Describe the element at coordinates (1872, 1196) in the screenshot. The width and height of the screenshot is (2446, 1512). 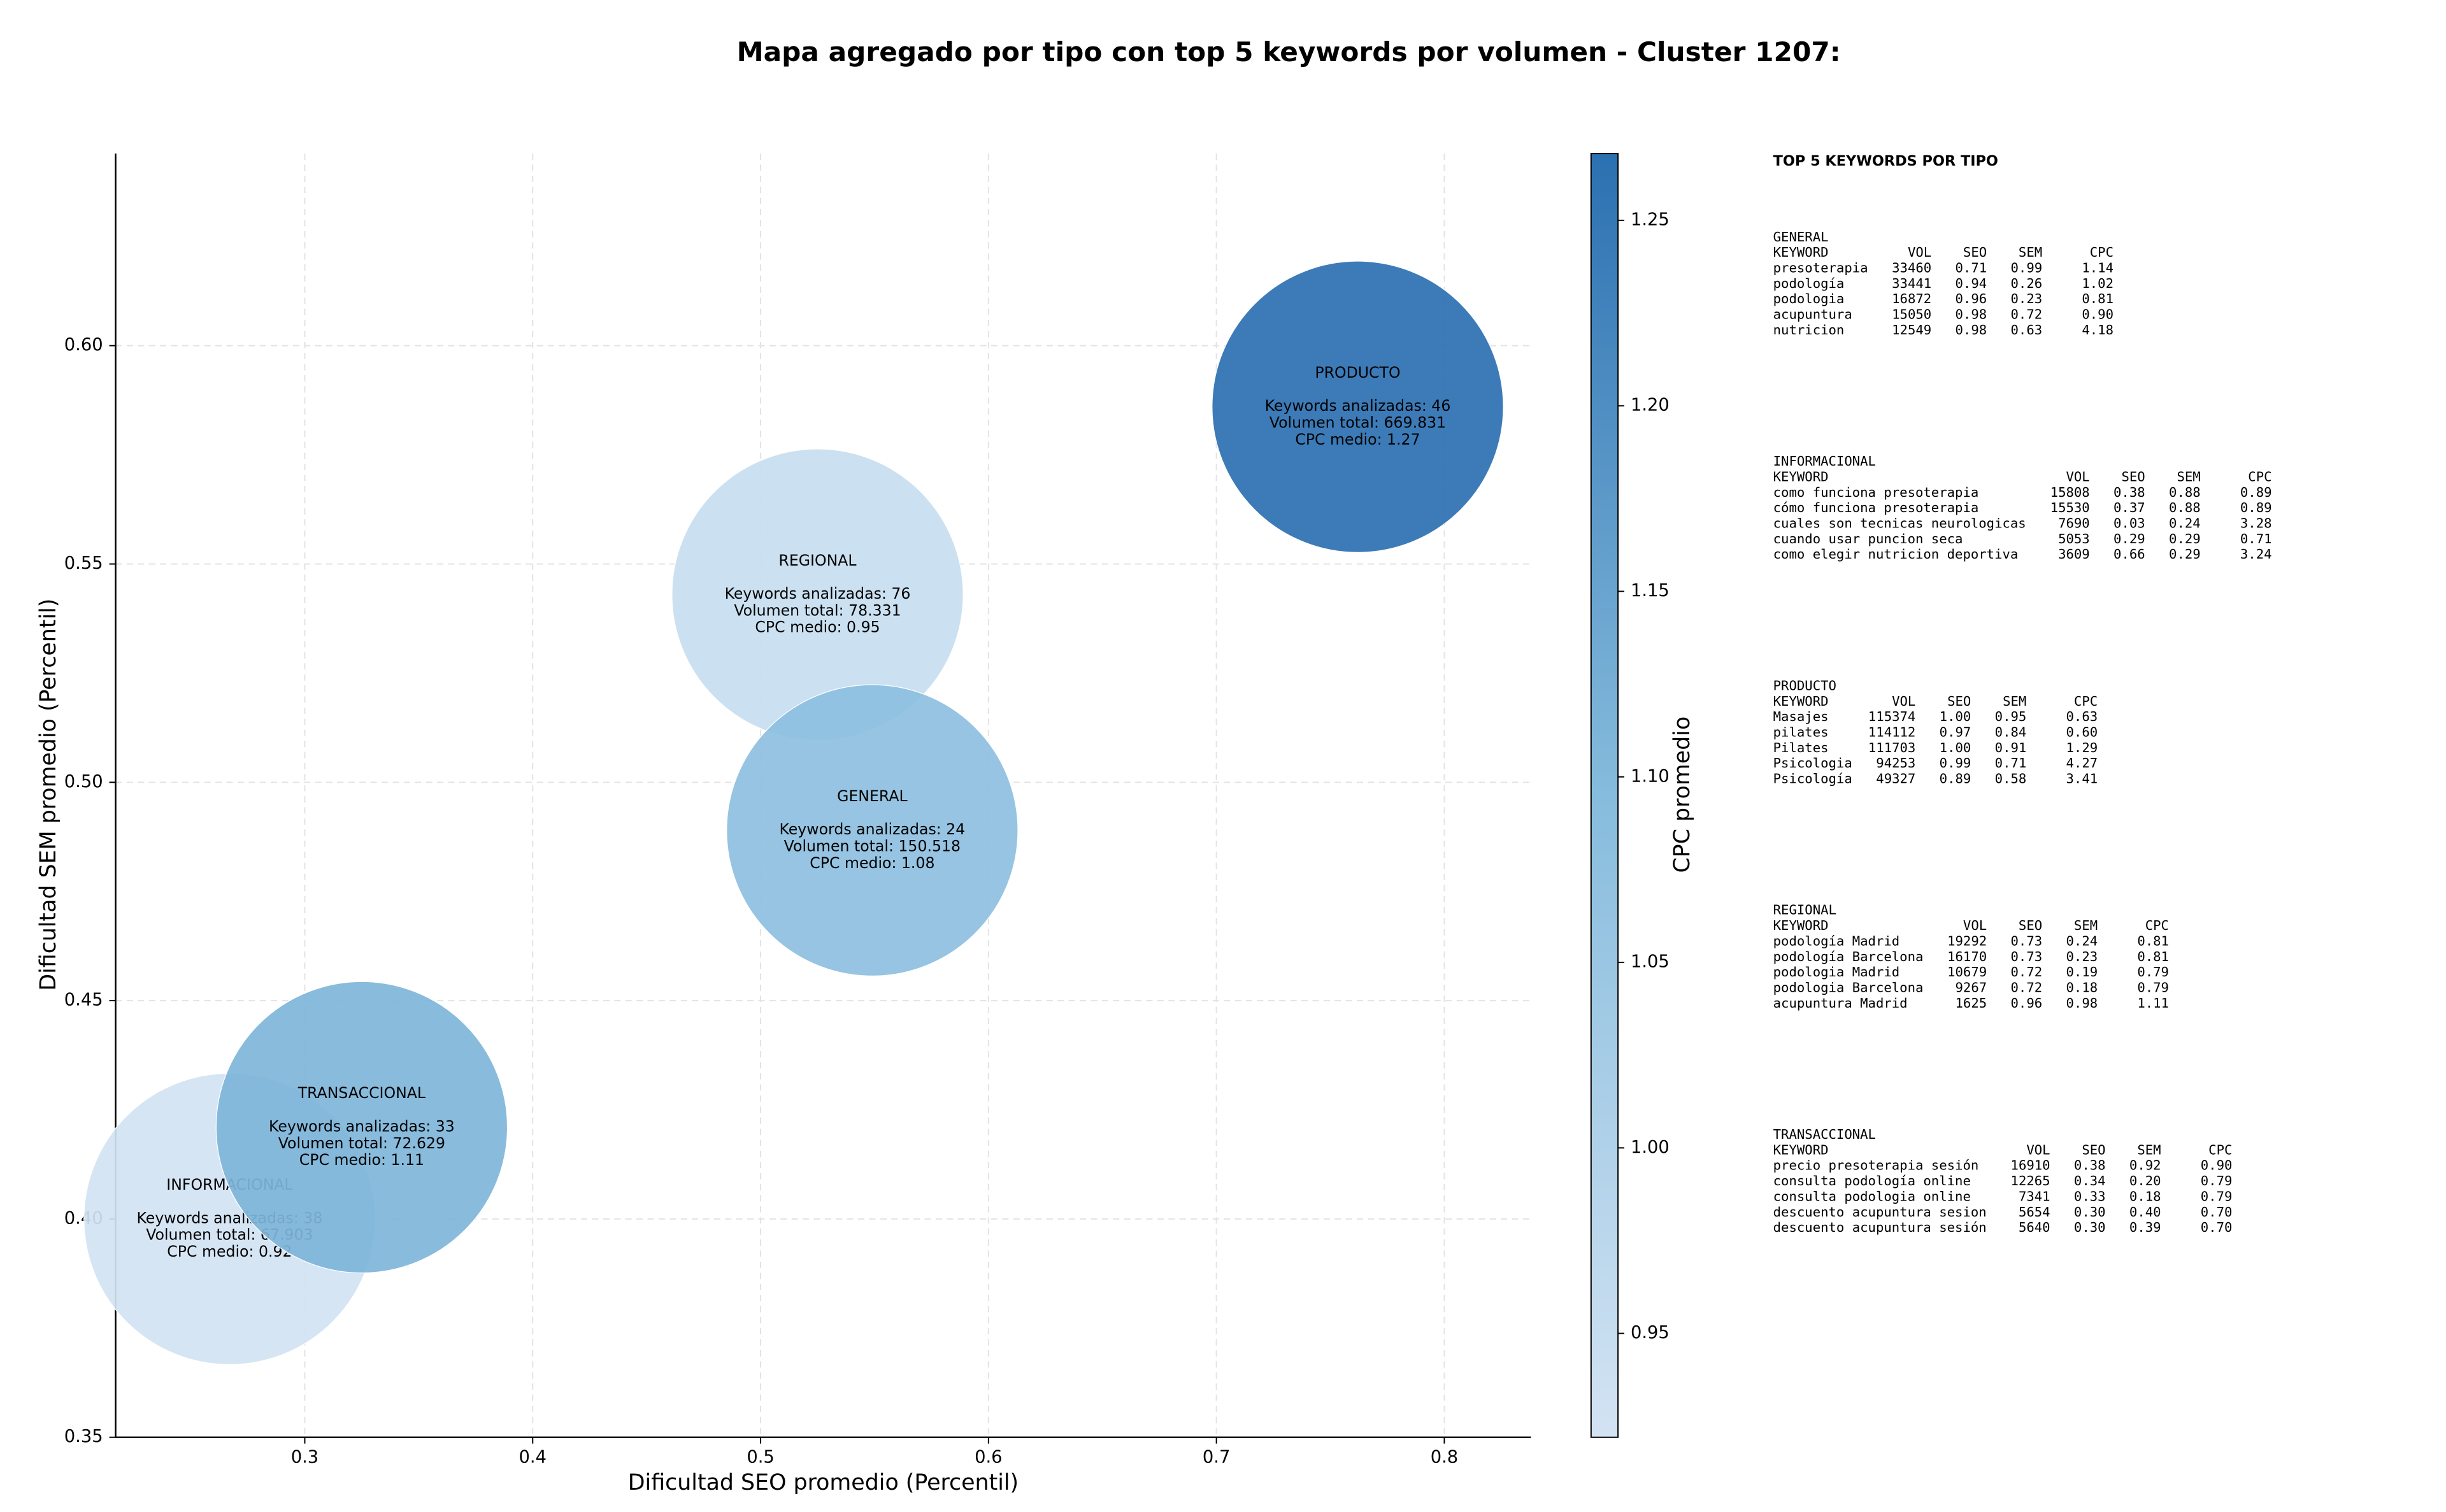
I see `table-cell: consulta podologia online` at that location.